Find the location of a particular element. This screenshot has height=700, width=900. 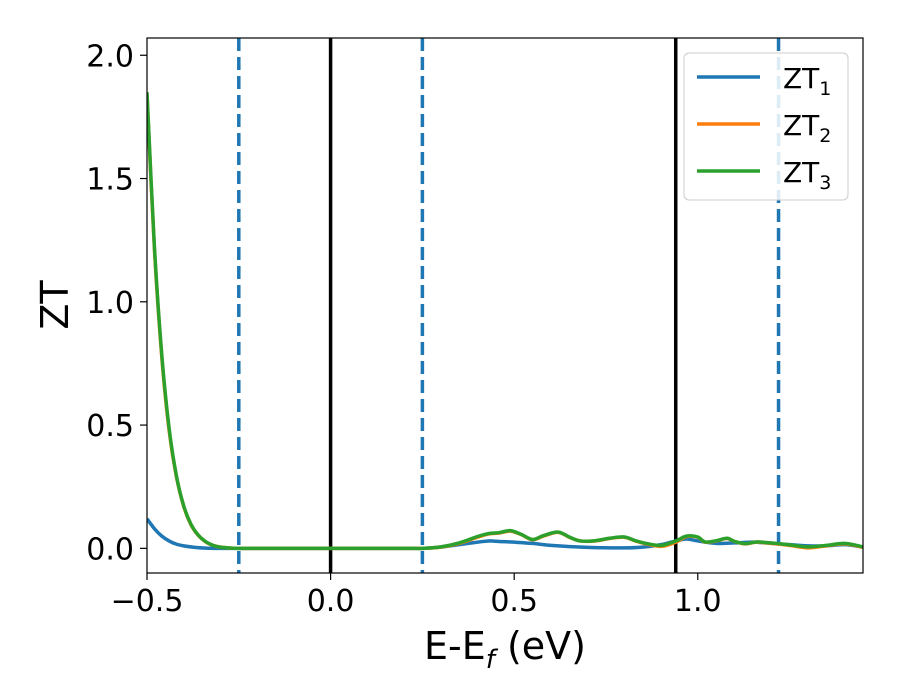

x-tick-label: 0.0 is located at coordinates (331, 601).